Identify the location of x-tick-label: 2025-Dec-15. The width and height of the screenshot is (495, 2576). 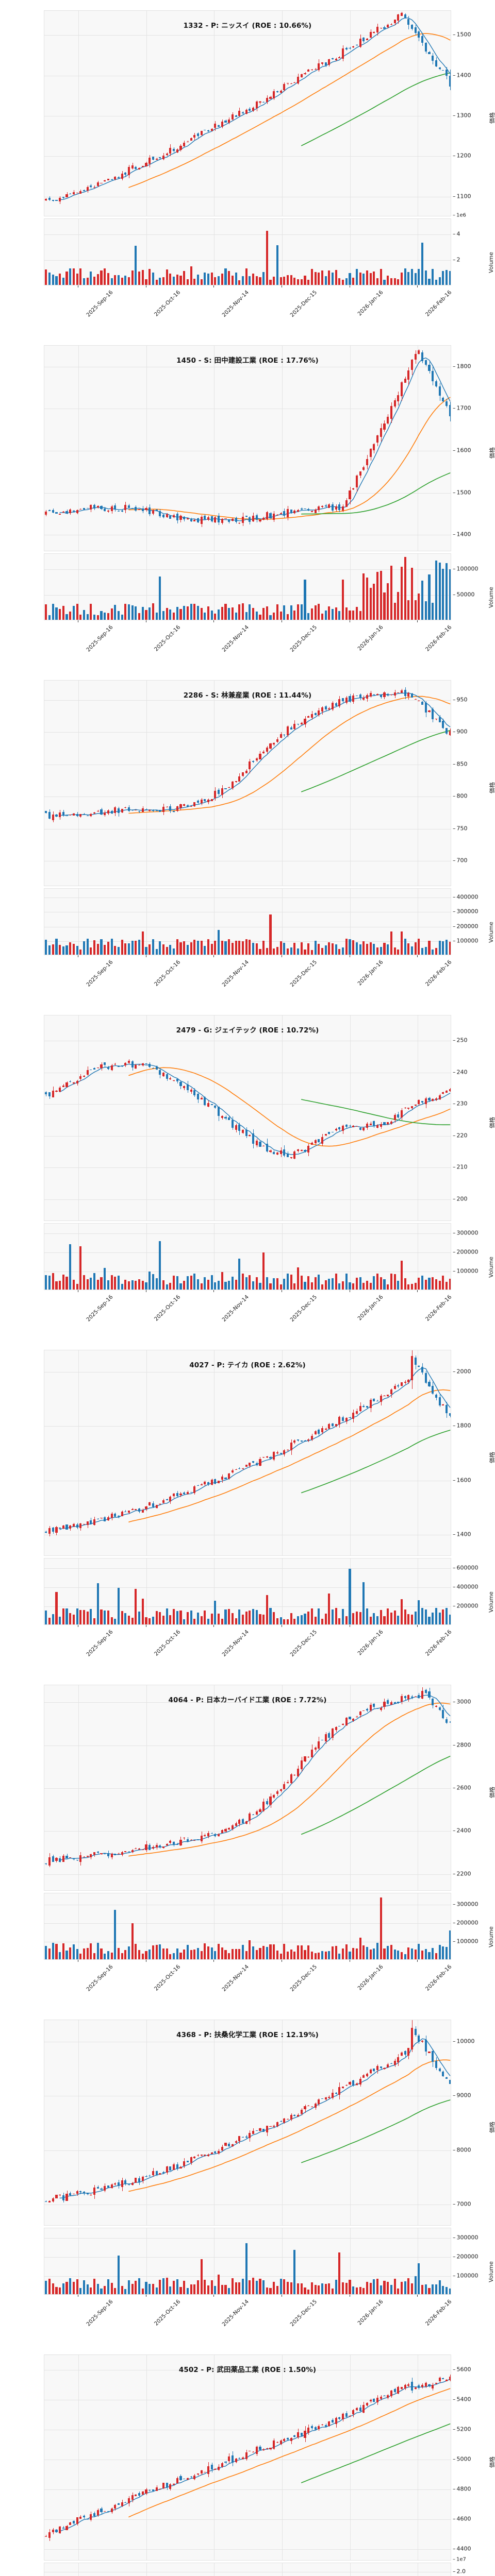
(303, 1308).